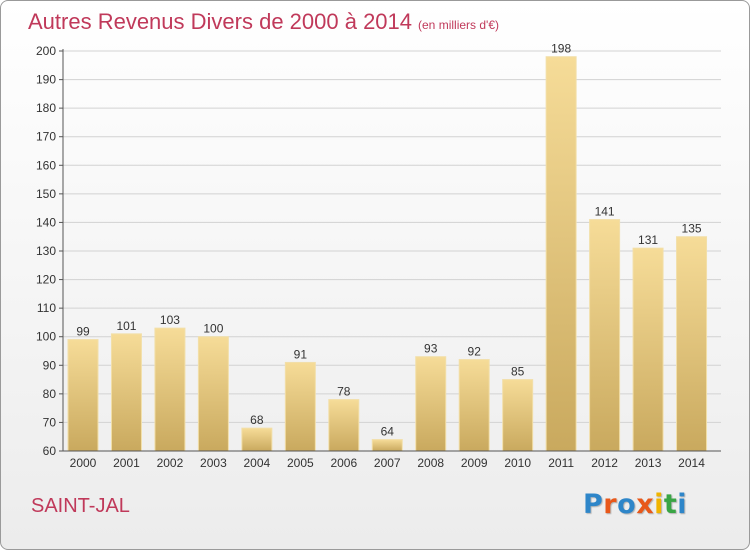 The height and width of the screenshot is (550, 750). Describe the element at coordinates (605, 212) in the screenshot. I see `bar-value-label: 141` at that location.